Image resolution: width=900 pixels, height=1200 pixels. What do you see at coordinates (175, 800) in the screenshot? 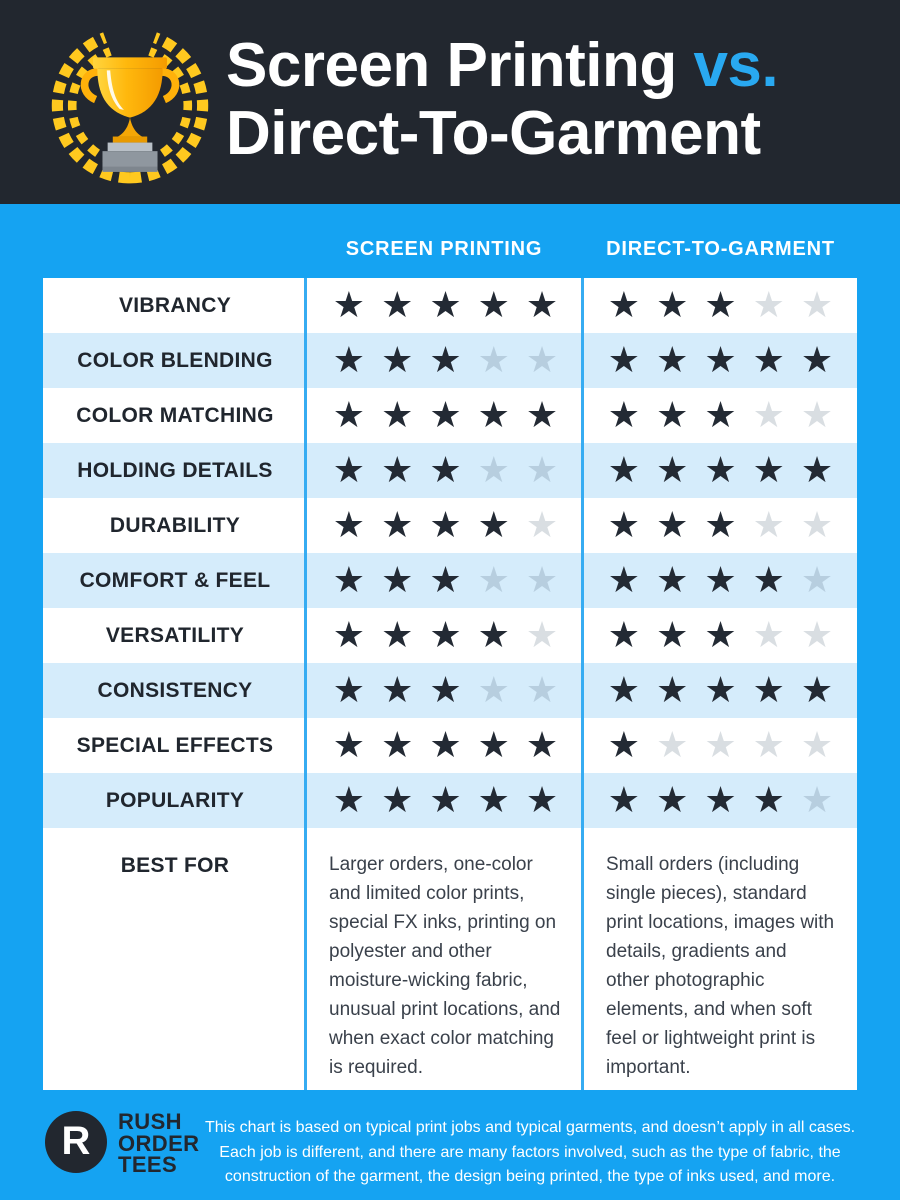
I see `row-label: POPULARITY` at bounding box center [175, 800].